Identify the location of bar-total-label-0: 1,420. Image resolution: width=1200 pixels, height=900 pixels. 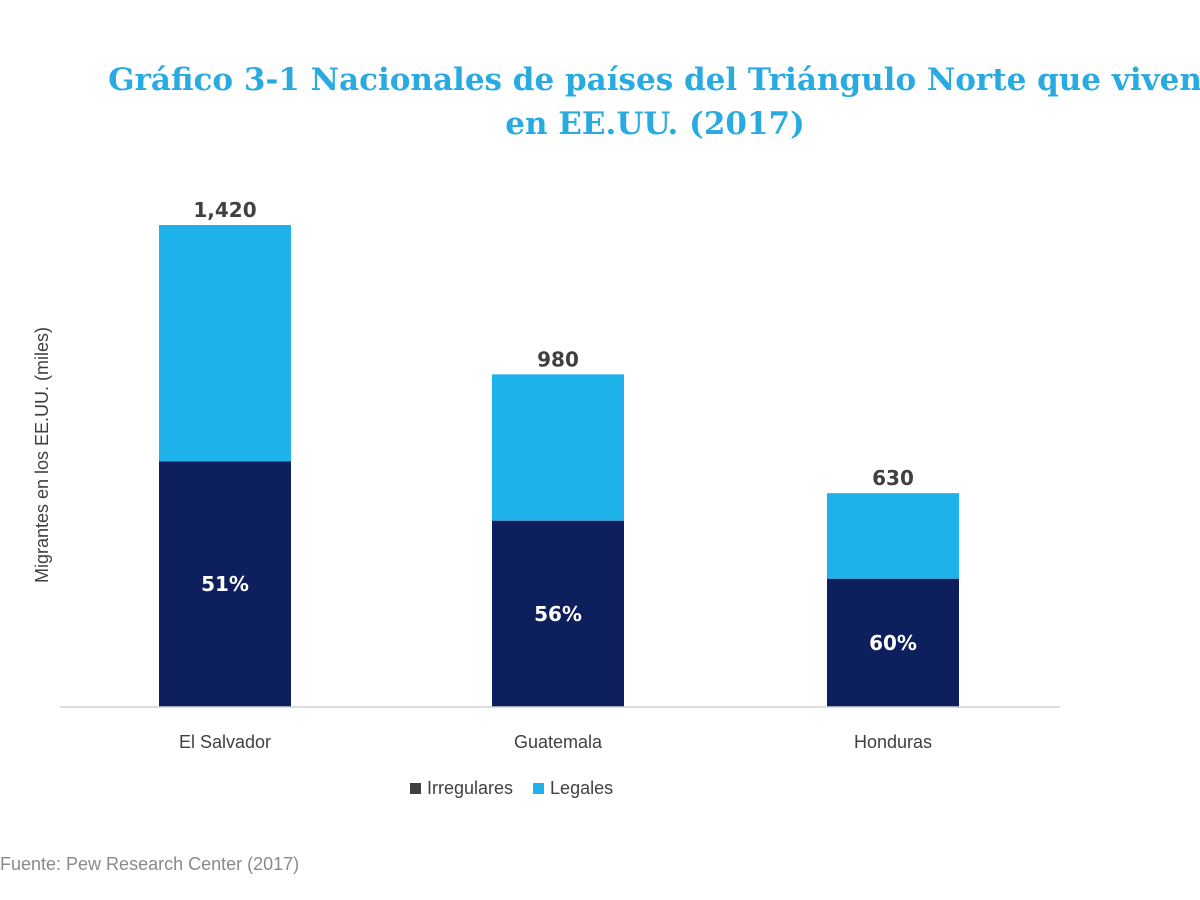
(224, 210).